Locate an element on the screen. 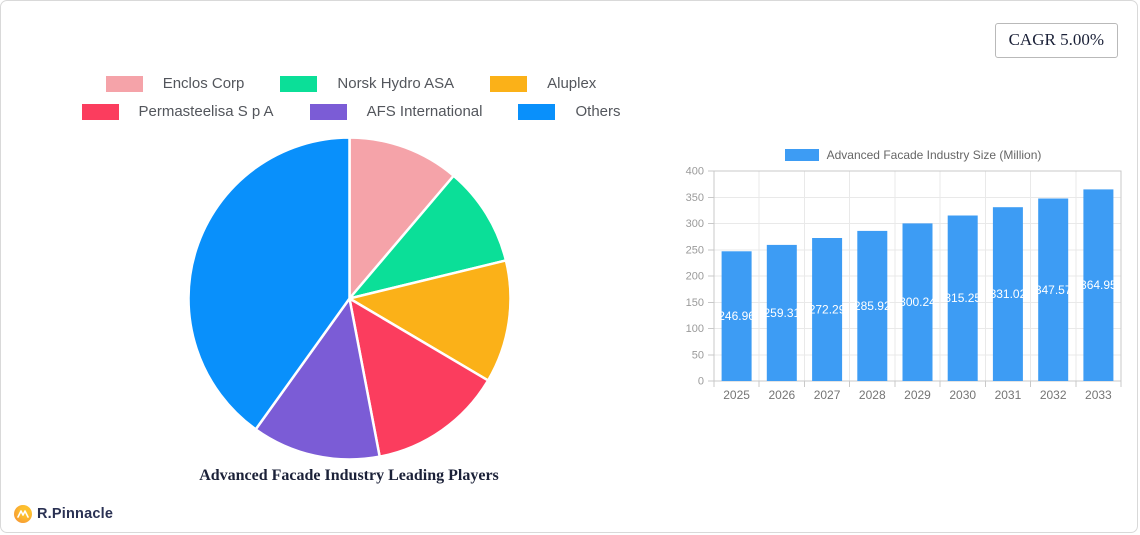 The width and height of the screenshot is (1140, 535). bar-legend-swatch is located at coordinates (801, 155).